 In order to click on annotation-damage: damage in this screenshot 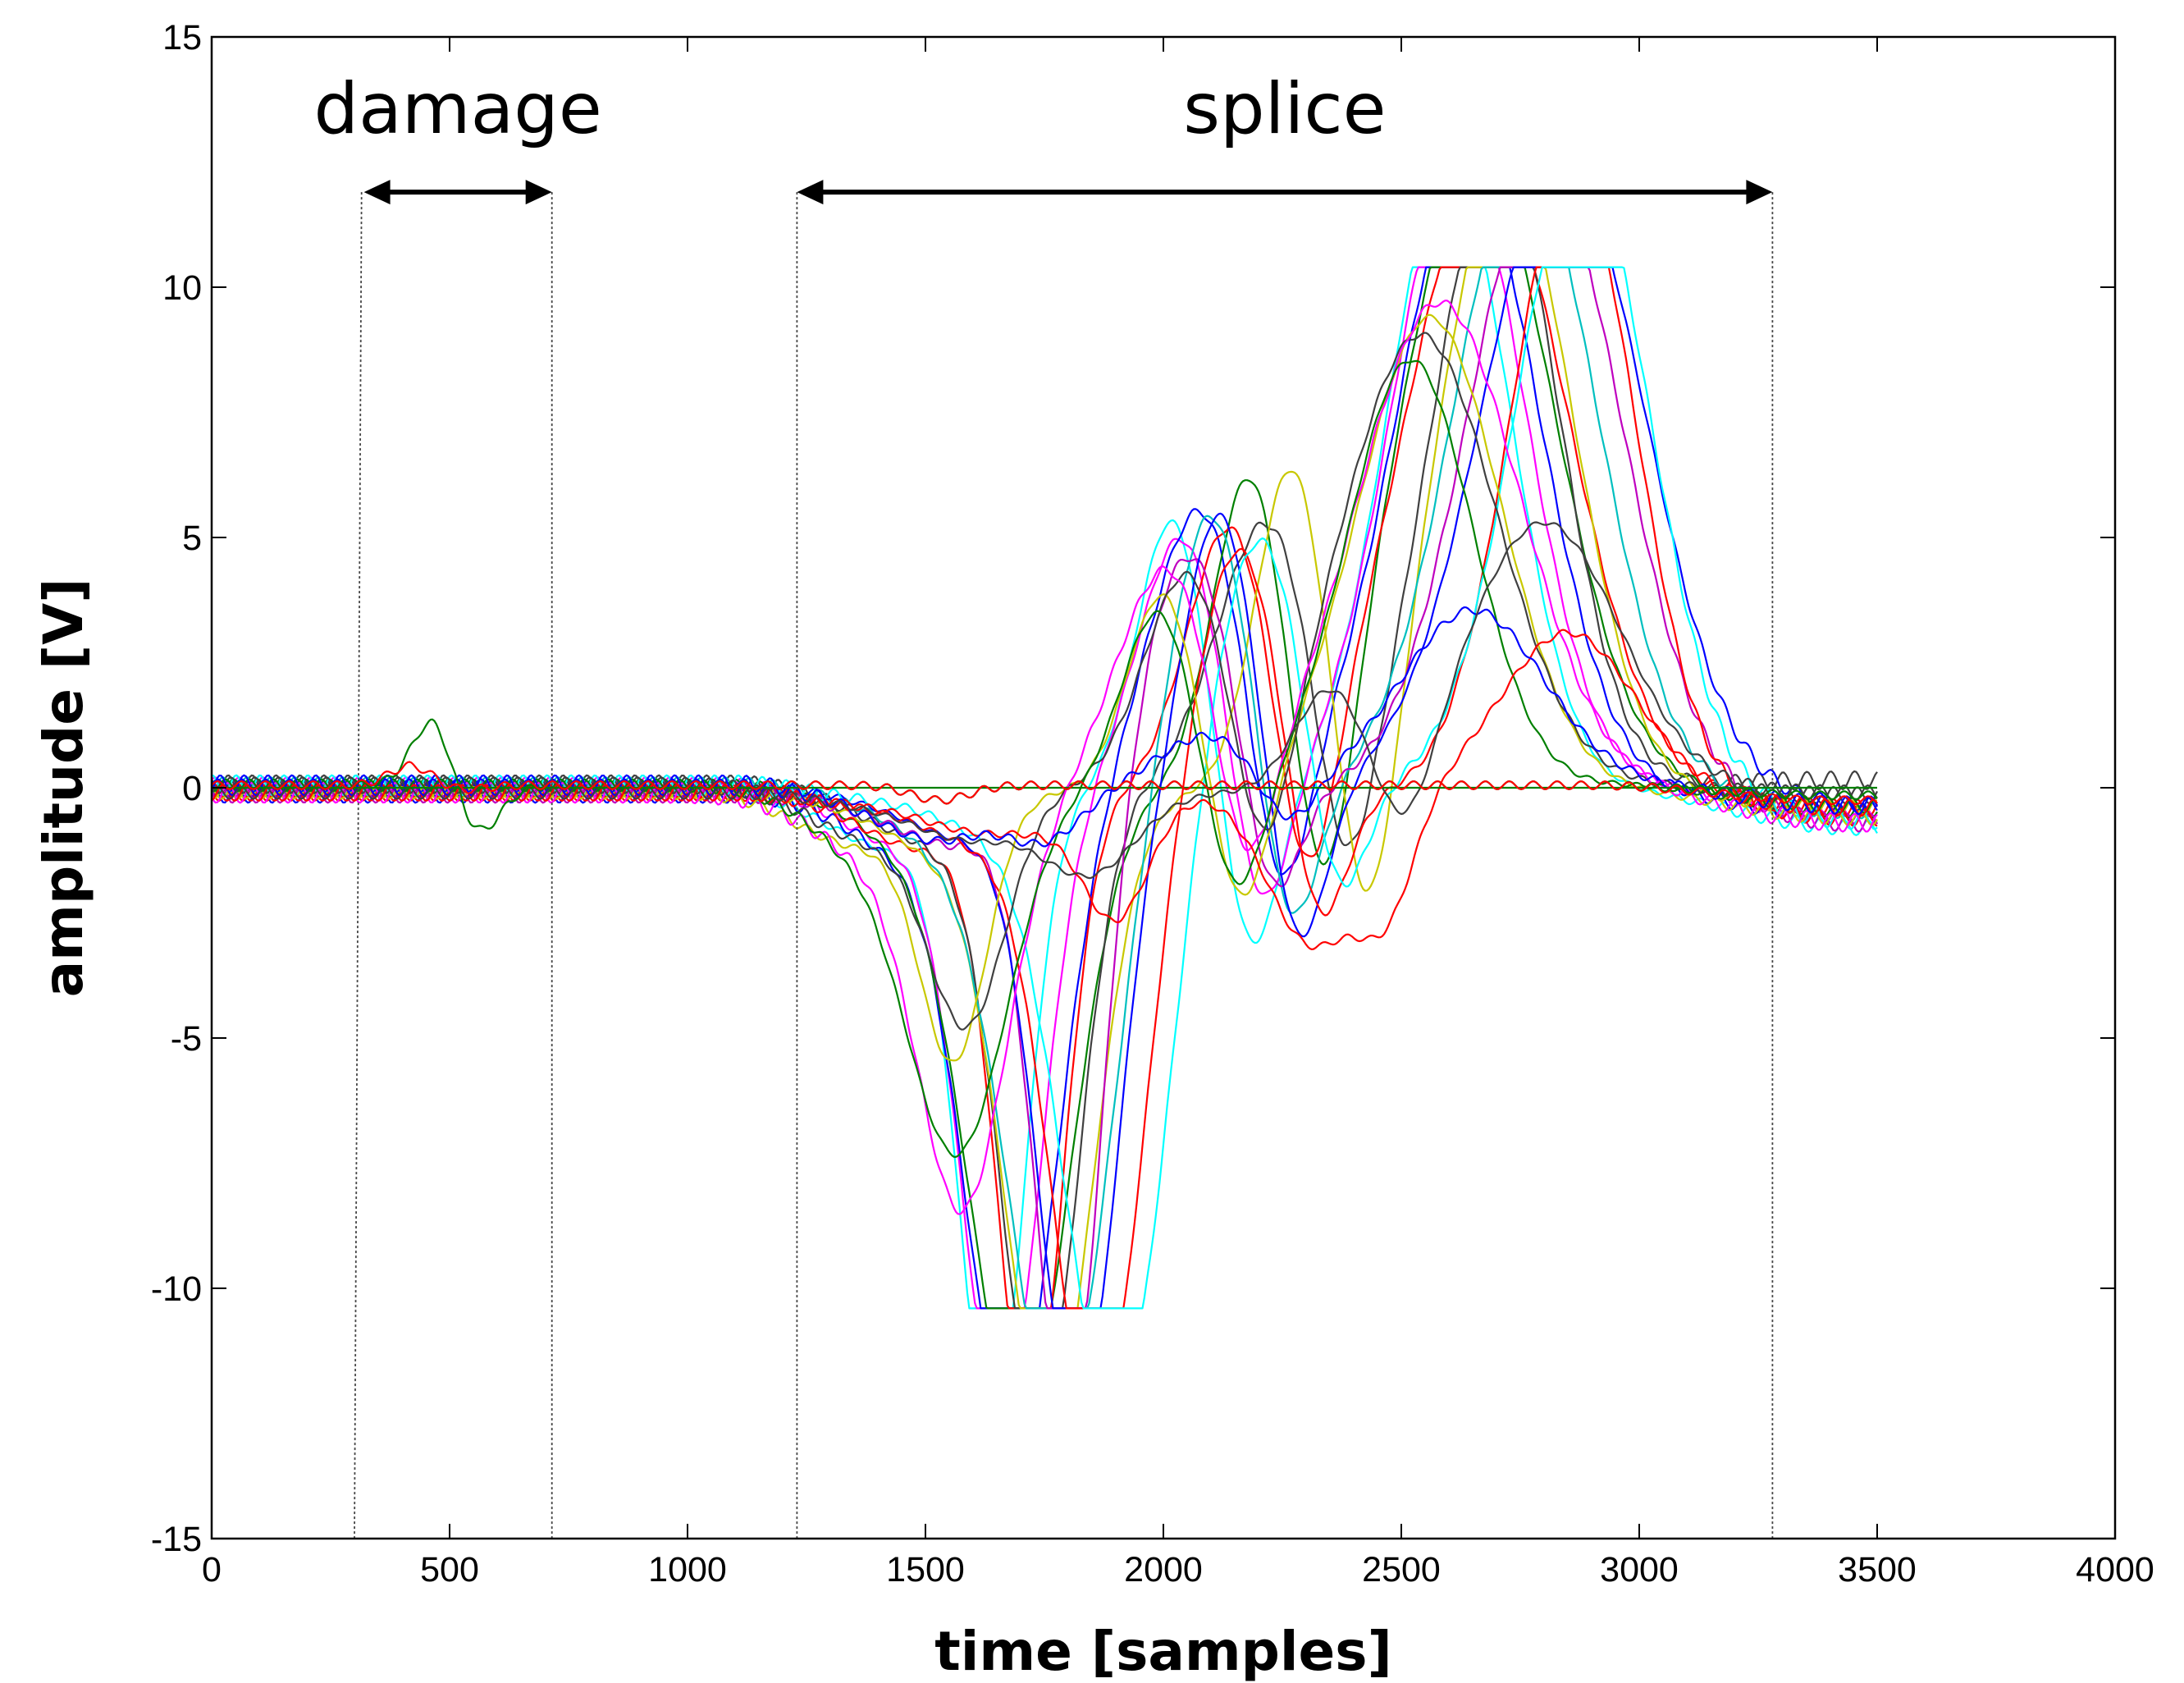, I will do `click(458, 136)`.